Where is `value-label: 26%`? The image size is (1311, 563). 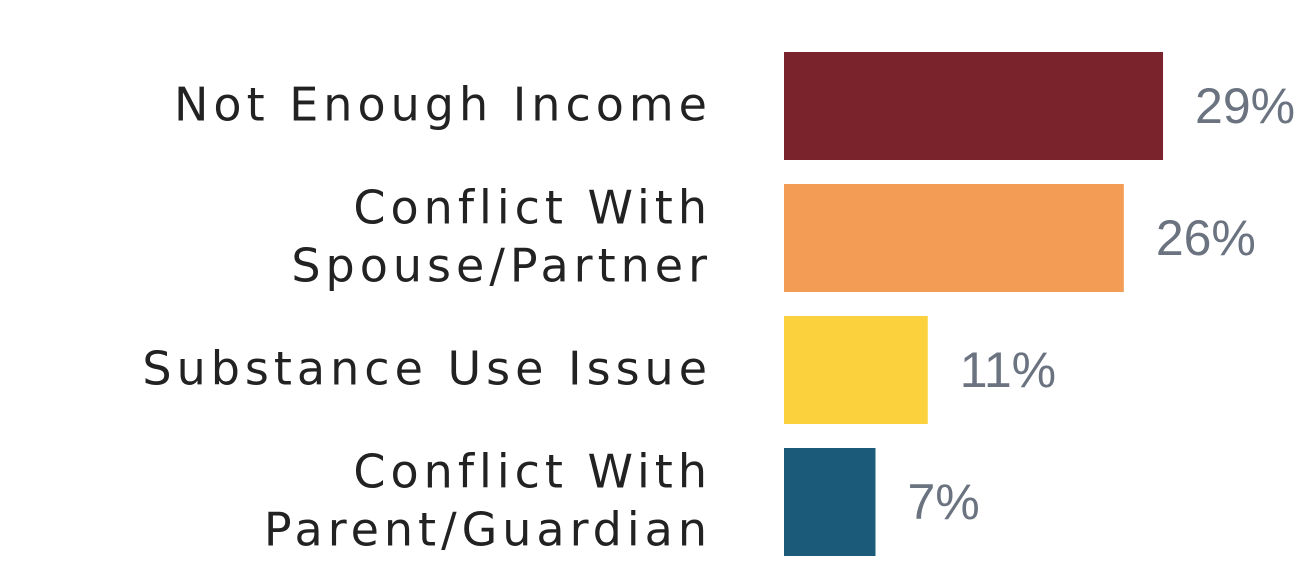 value-label: 26% is located at coordinates (1206, 238).